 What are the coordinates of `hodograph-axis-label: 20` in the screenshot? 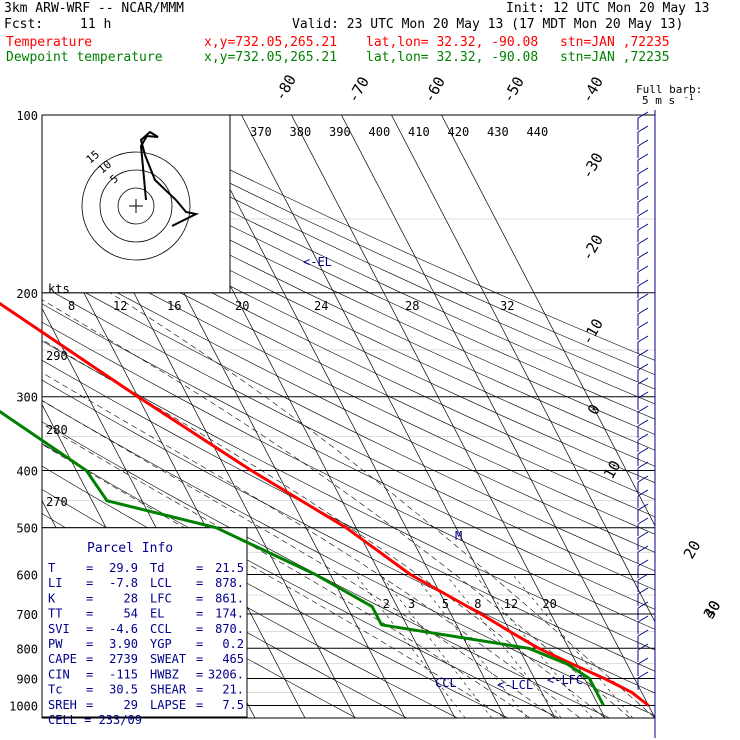 It's located at (242, 306).